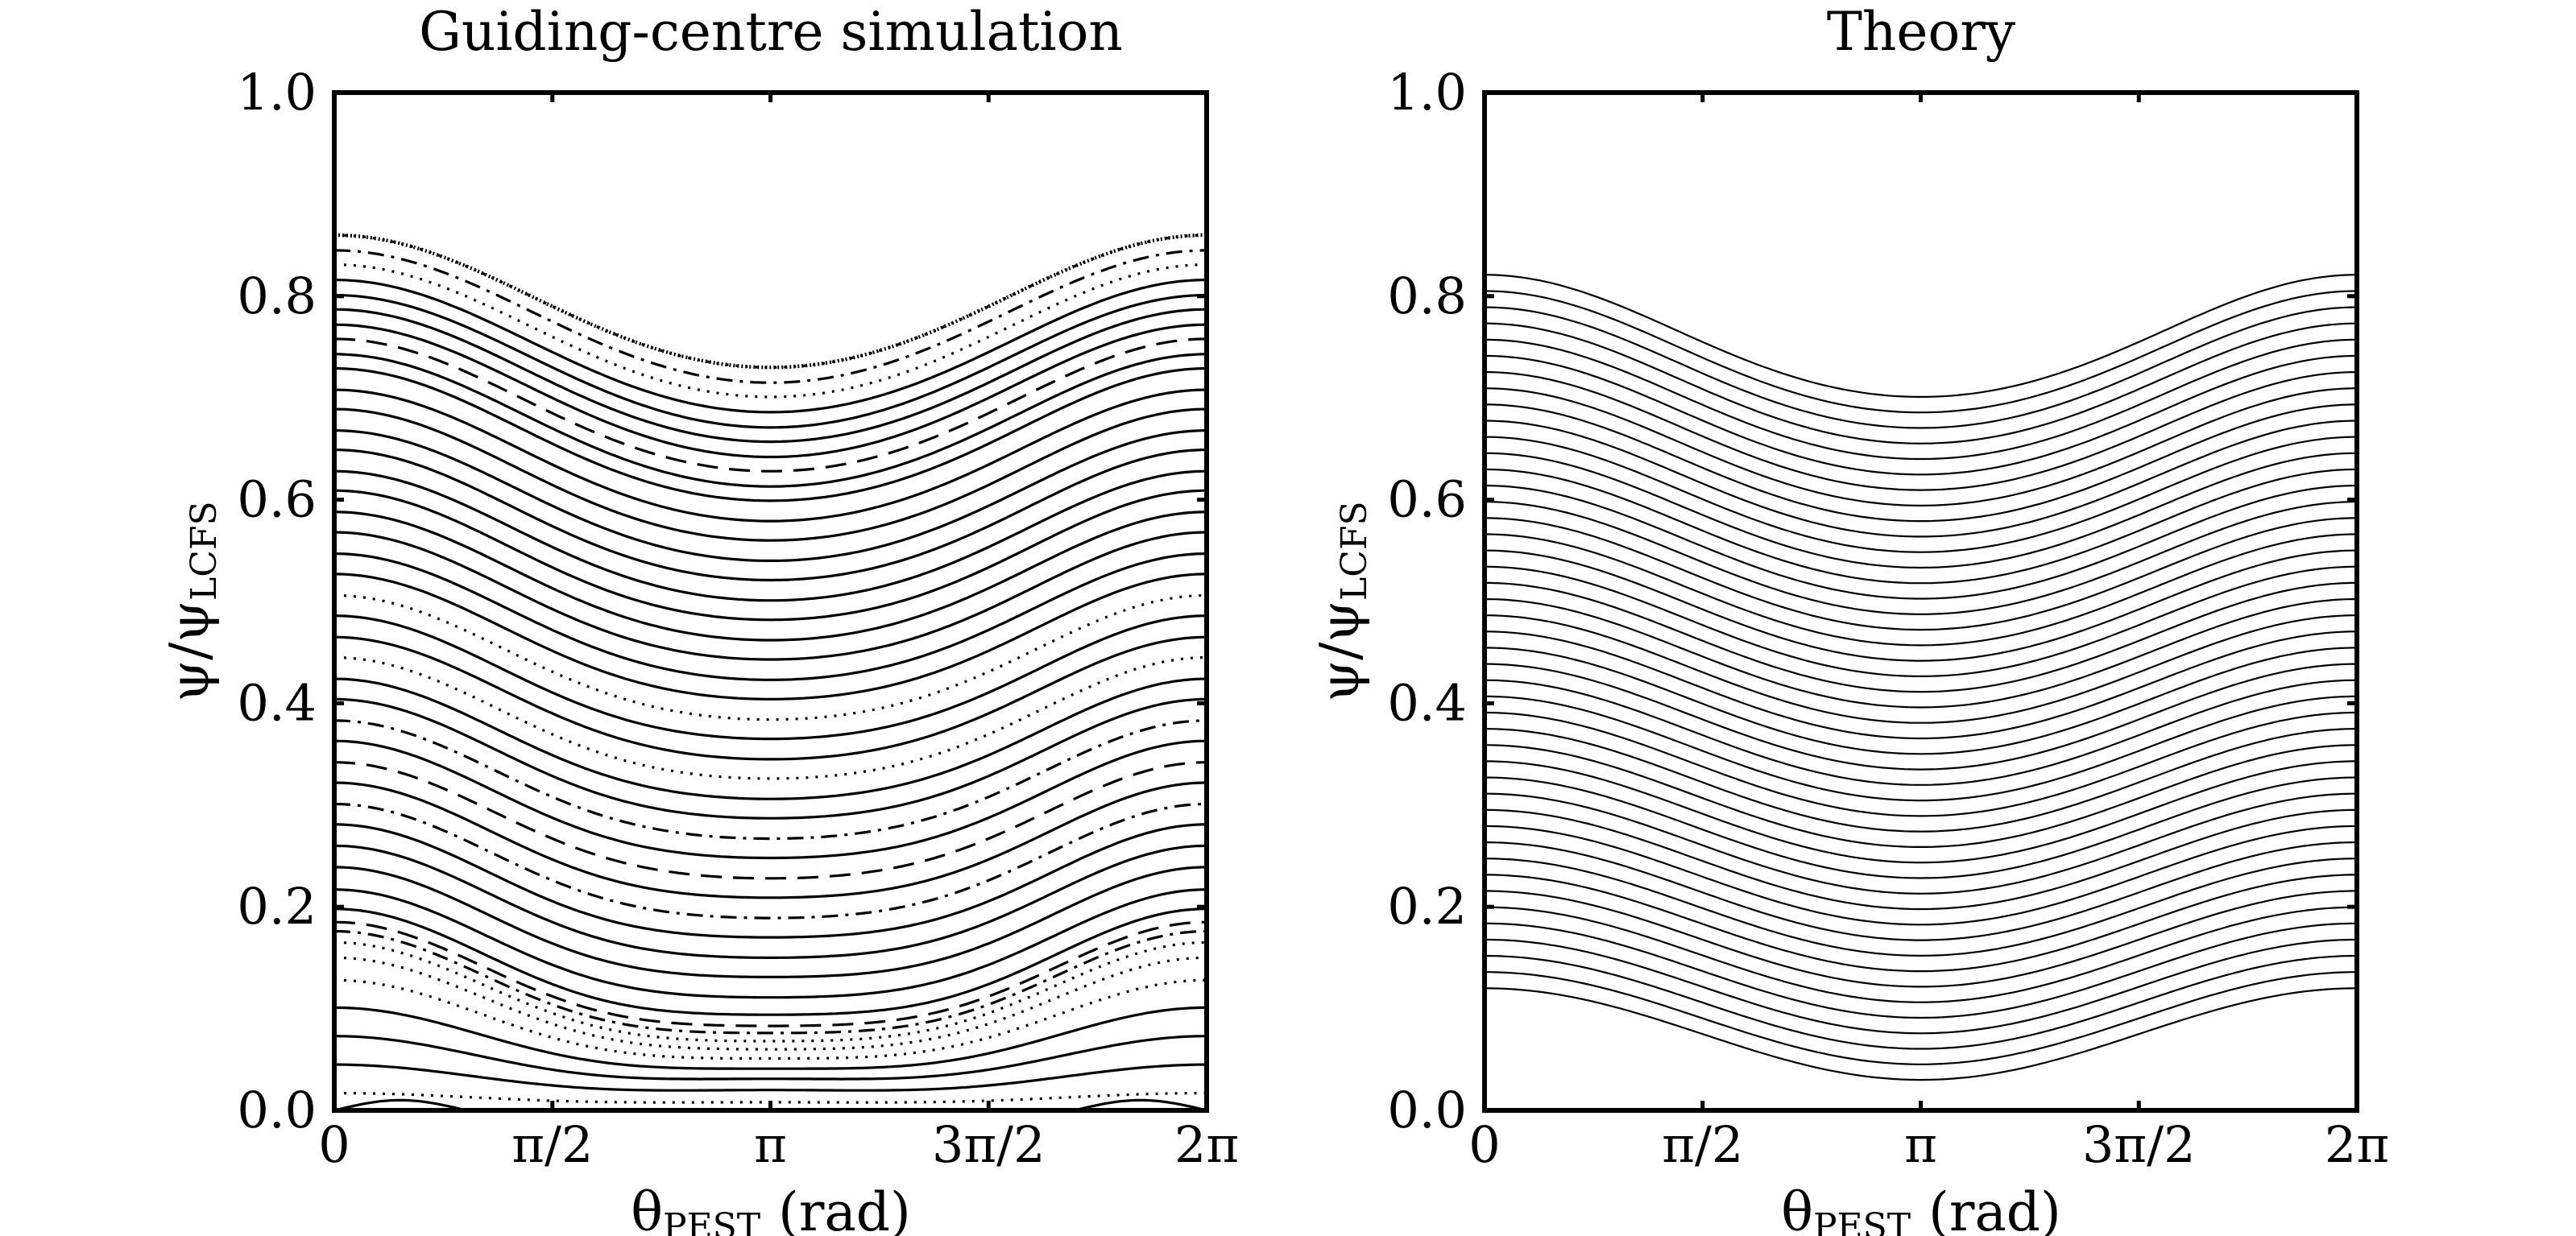 This screenshot has width=2576, height=1236. I want to click on y-tick-label: 0.2, so click(1427, 906).